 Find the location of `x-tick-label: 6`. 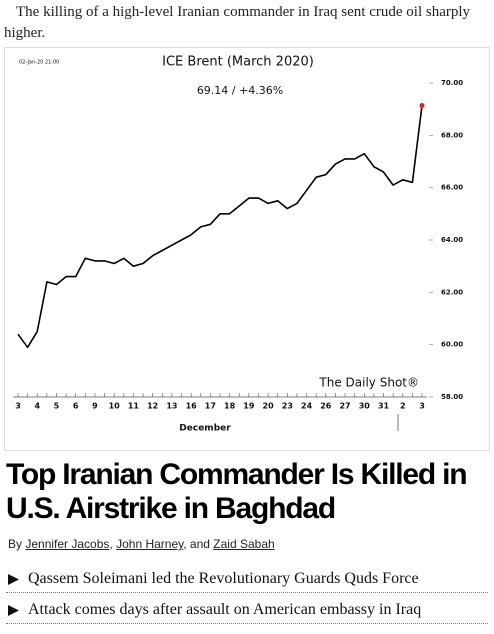

x-tick-label: 6 is located at coordinates (76, 406).